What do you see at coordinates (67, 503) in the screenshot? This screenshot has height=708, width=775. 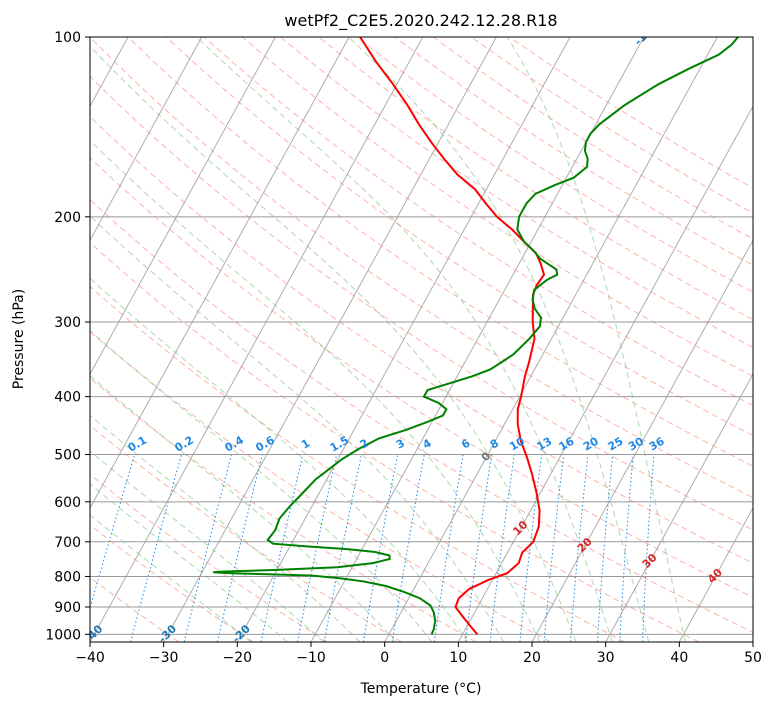 I see `y-tick-label: 600` at bounding box center [67, 503].